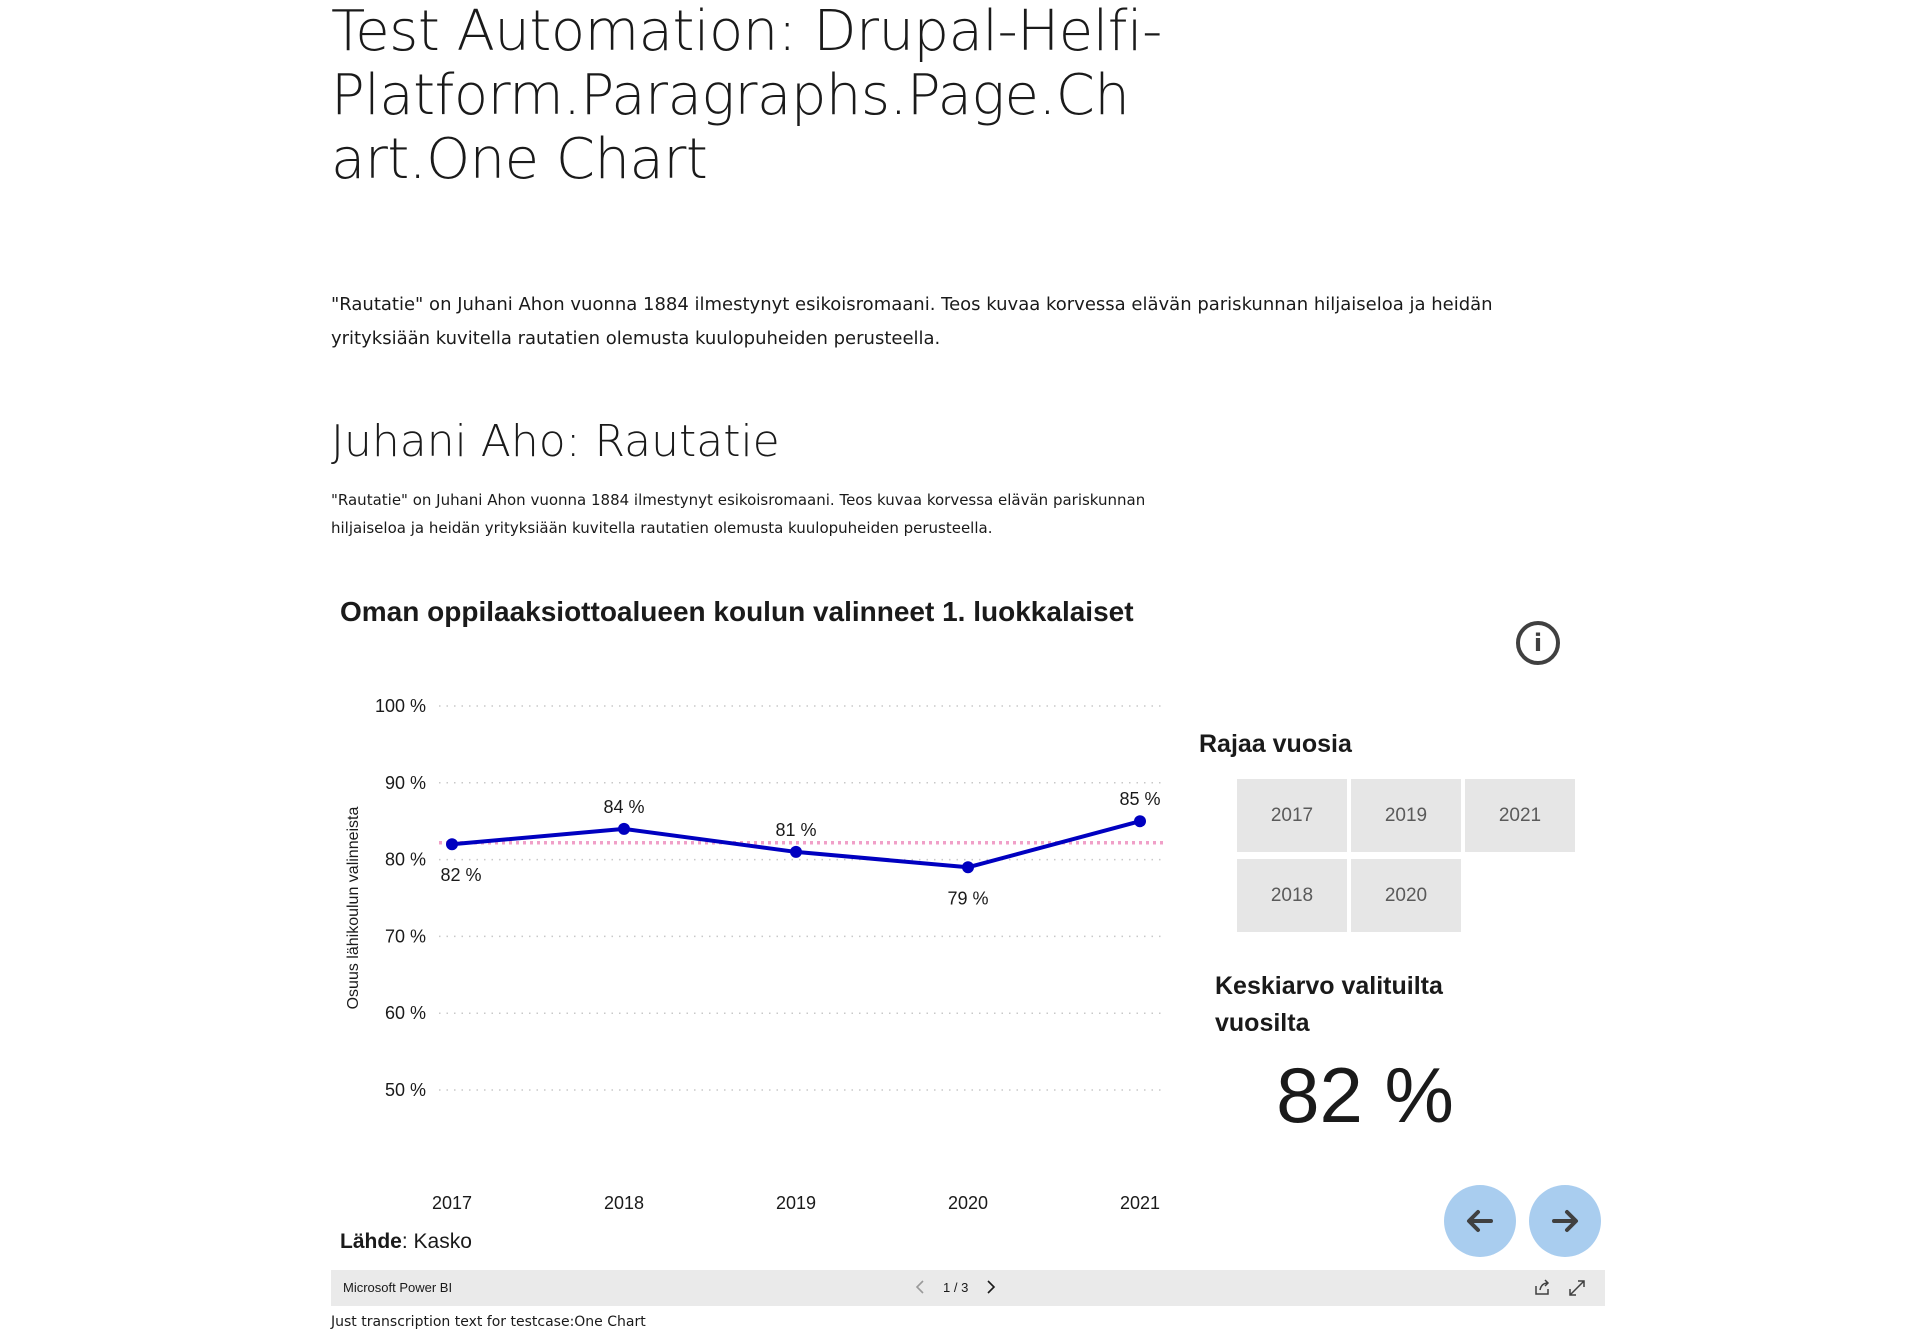 The image size is (1920, 1337). What do you see at coordinates (405, 783) in the screenshot?
I see `y-tick-label: 90 %` at bounding box center [405, 783].